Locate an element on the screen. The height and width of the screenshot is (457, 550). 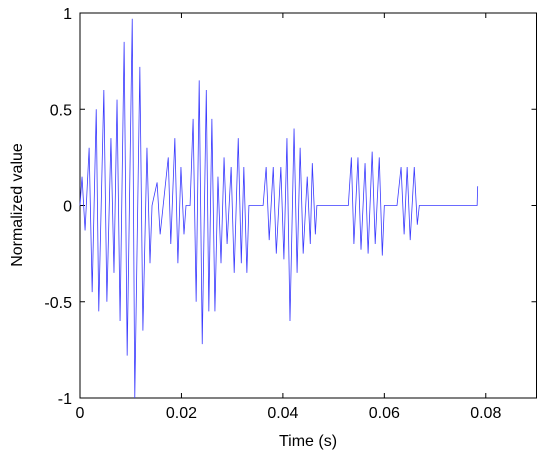
x-tick-label: 0.04 is located at coordinates (282, 413).